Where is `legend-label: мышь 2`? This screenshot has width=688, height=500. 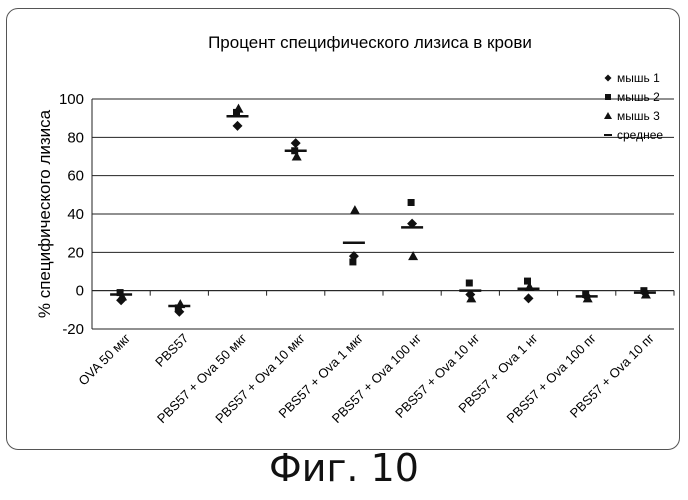 legend-label: мышь 2 is located at coordinates (638, 97).